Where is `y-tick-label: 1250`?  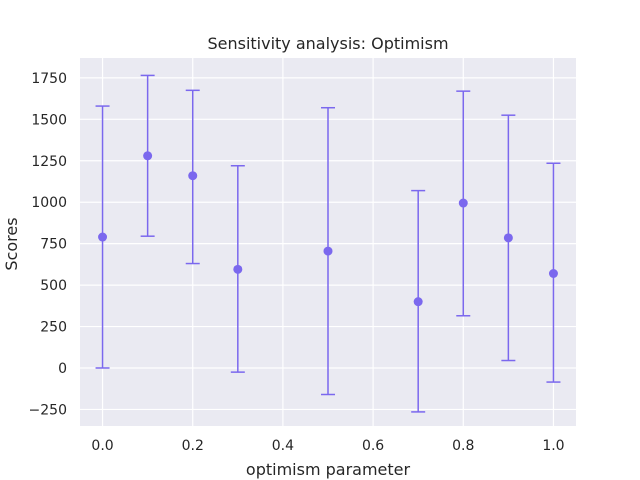 y-tick-label: 1250 is located at coordinates (49, 162).